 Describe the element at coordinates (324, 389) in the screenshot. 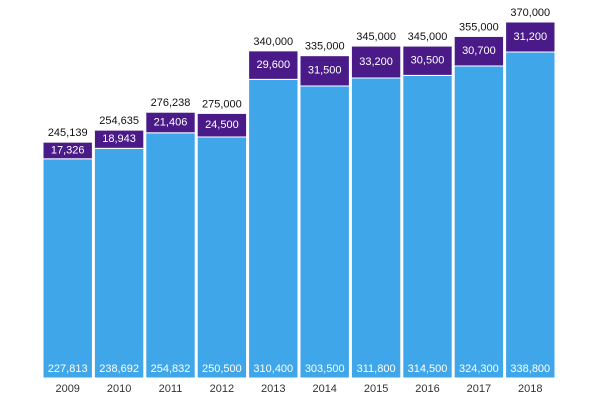

I see `x-tick-label: 2014` at that location.